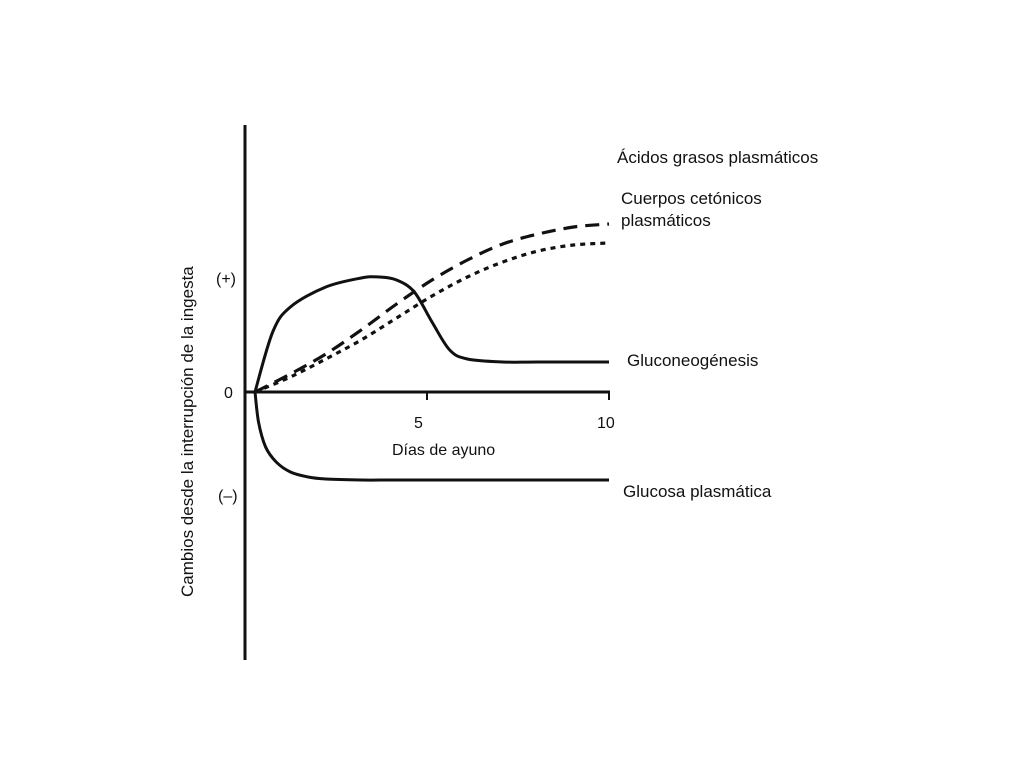 This screenshot has width=1024, height=768. Describe the element at coordinates (691, 198) in the screenshot. I see `series-label-cuerpos-cetonicos-line1: Cuerpos cetónicos` at that location.